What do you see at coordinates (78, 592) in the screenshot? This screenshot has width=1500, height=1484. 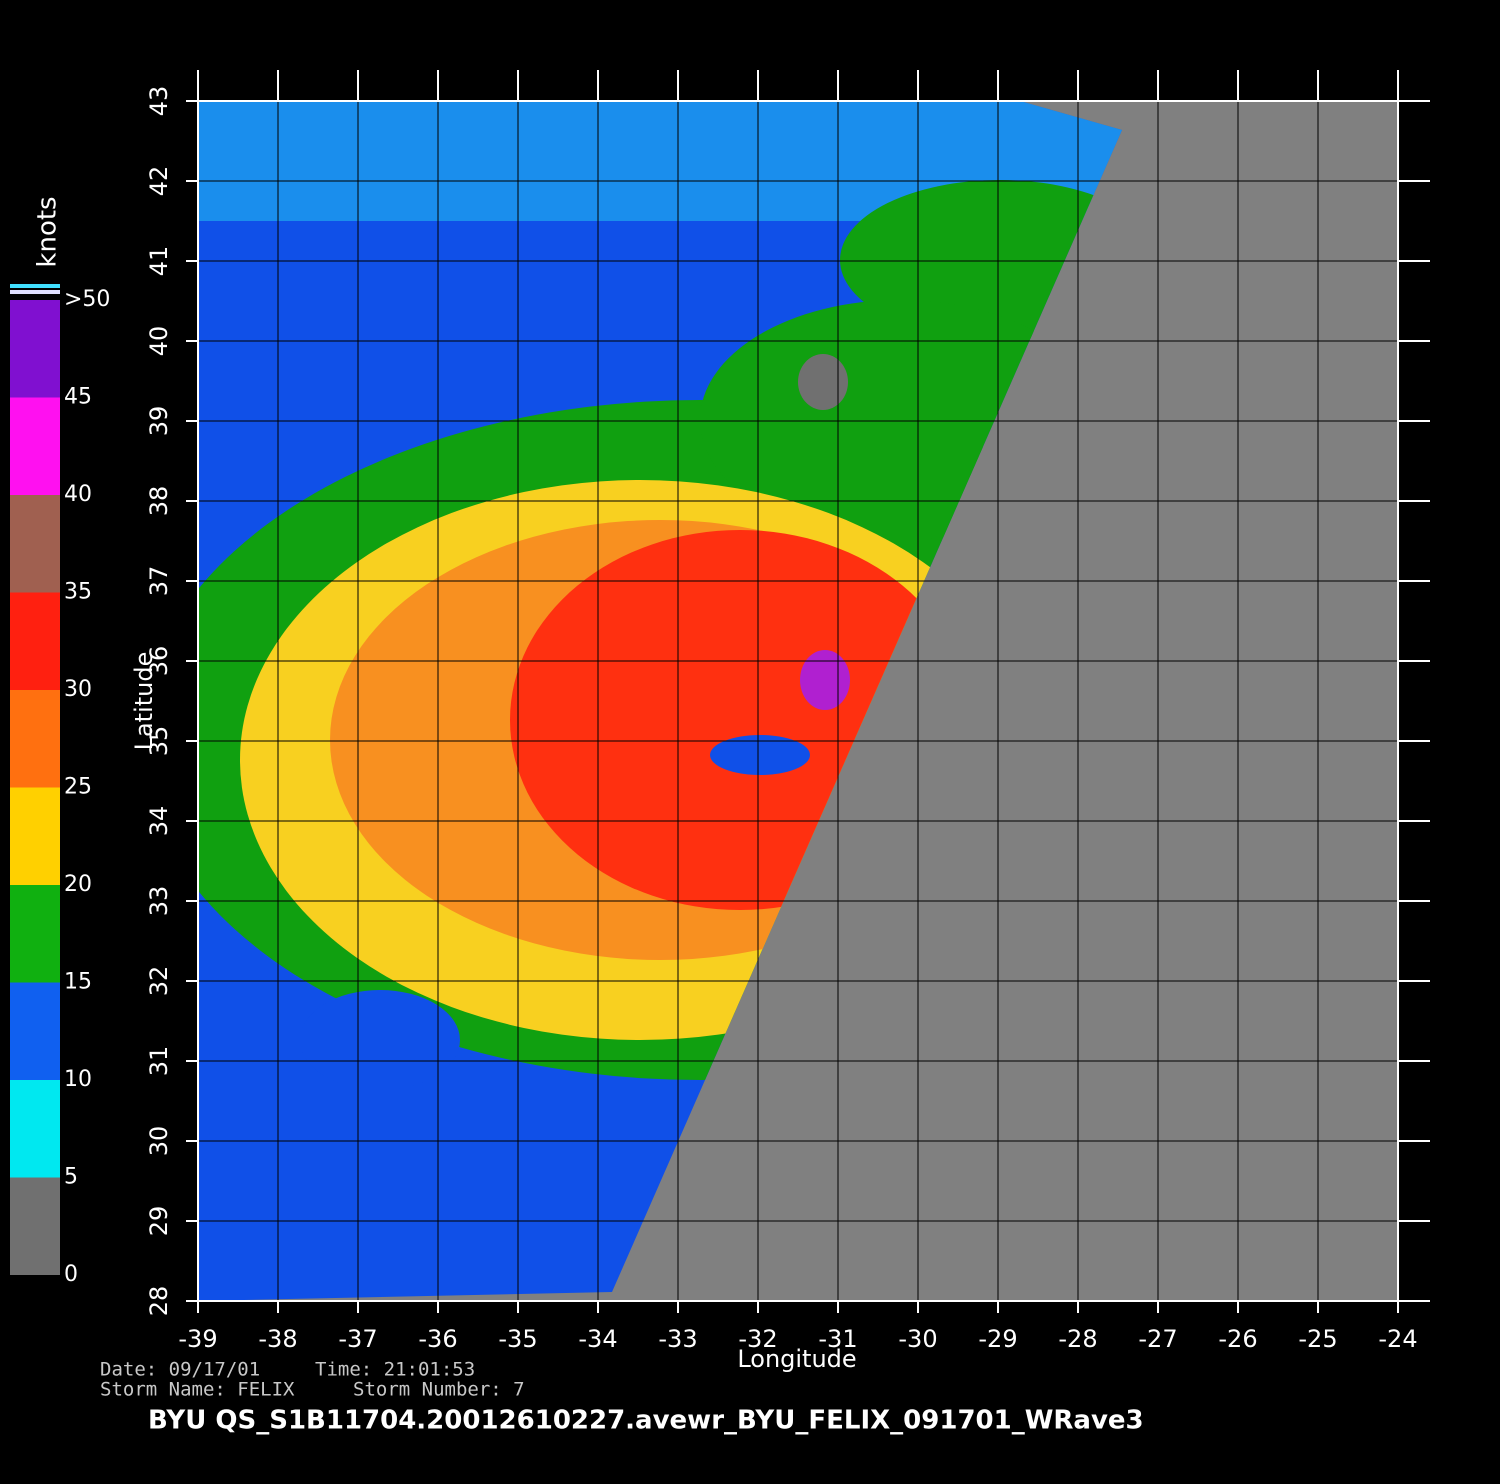 I see `colorbar-tick-label: 35` at bounding box center [78, 592].